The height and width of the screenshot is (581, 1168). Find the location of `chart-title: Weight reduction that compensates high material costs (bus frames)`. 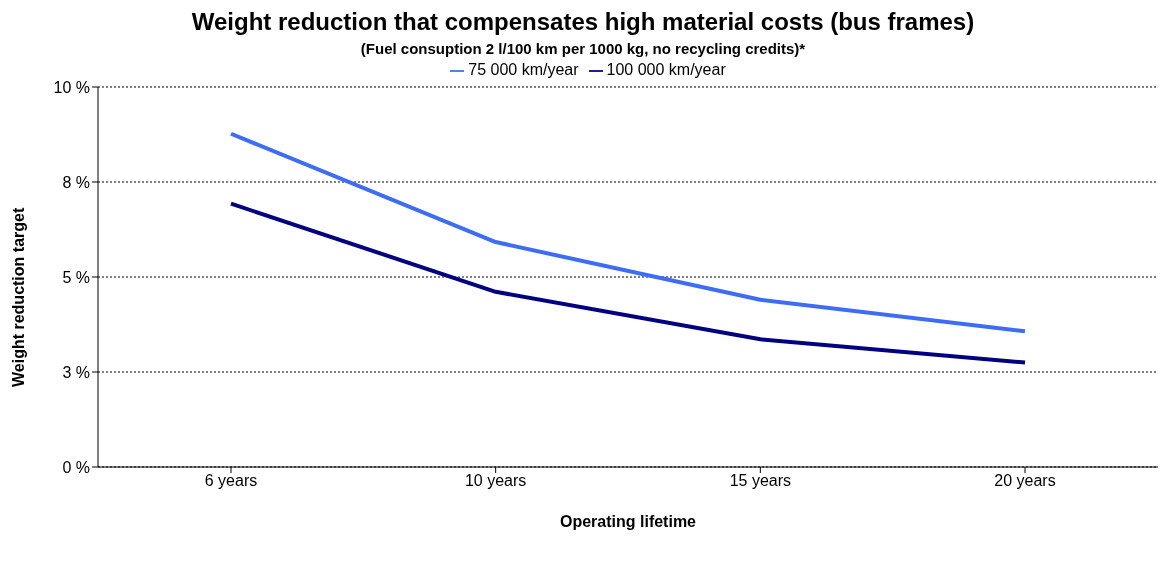

chart-title: Weight reduction that compensates high material costs (bus frames) is located at coordinates (583, 22).